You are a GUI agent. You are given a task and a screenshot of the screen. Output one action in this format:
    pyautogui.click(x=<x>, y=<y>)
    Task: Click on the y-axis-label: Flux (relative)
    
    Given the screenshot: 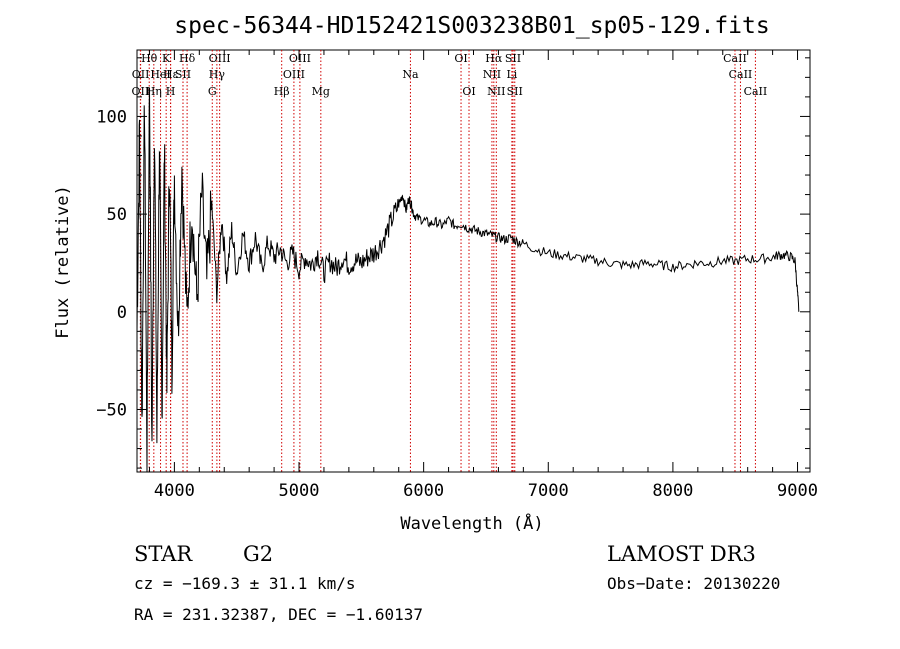 What is the action you would take?
    pyautogui.click(x=63, y=262)
    